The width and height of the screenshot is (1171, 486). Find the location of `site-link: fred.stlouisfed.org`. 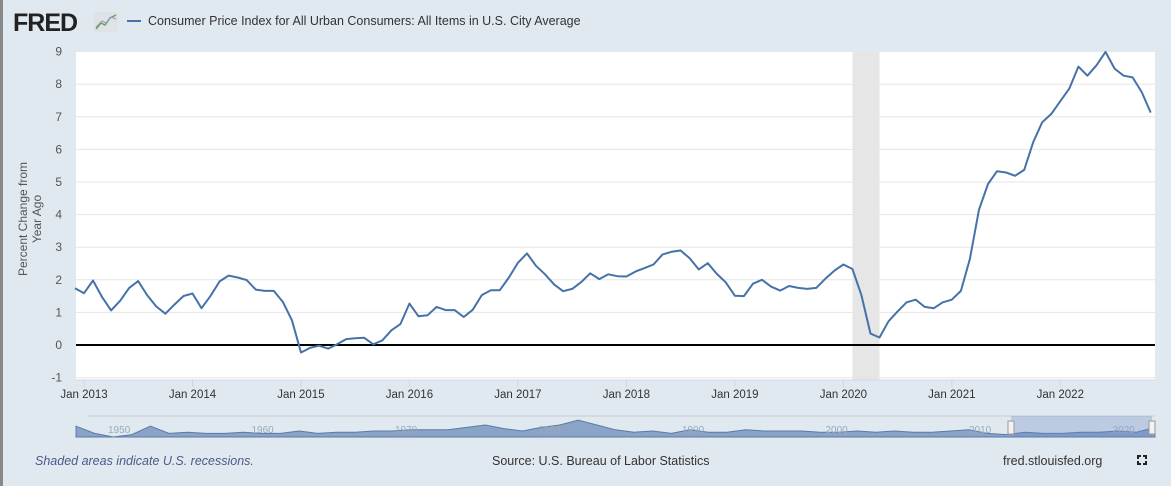

site-link: fred.stlouisfed.org is located at coordinates (1053, 461).